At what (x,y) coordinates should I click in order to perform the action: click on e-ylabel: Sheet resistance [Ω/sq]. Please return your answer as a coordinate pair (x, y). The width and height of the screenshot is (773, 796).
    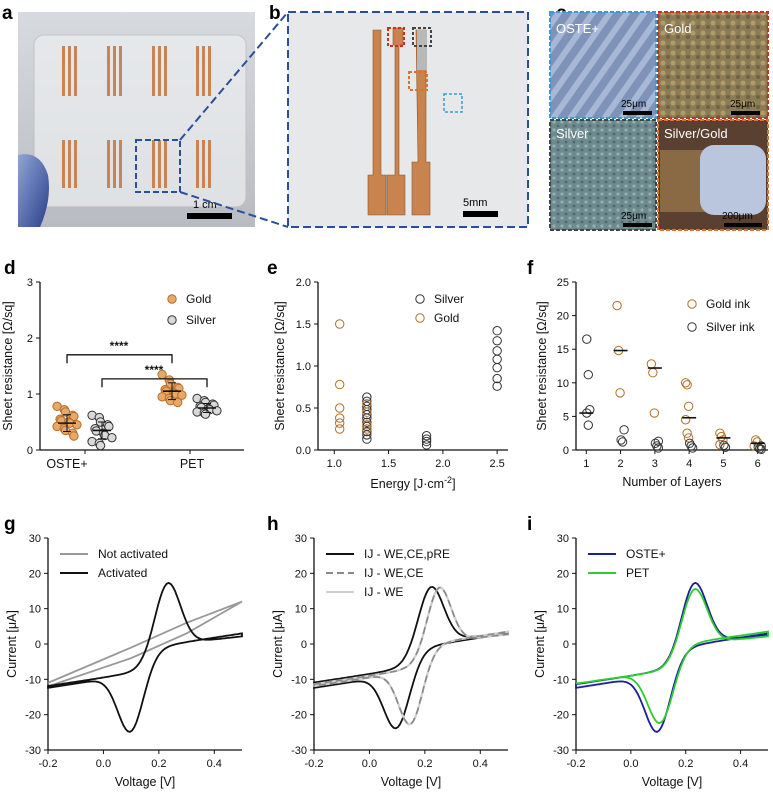
    Looking at the image, I should click on (280, 366).